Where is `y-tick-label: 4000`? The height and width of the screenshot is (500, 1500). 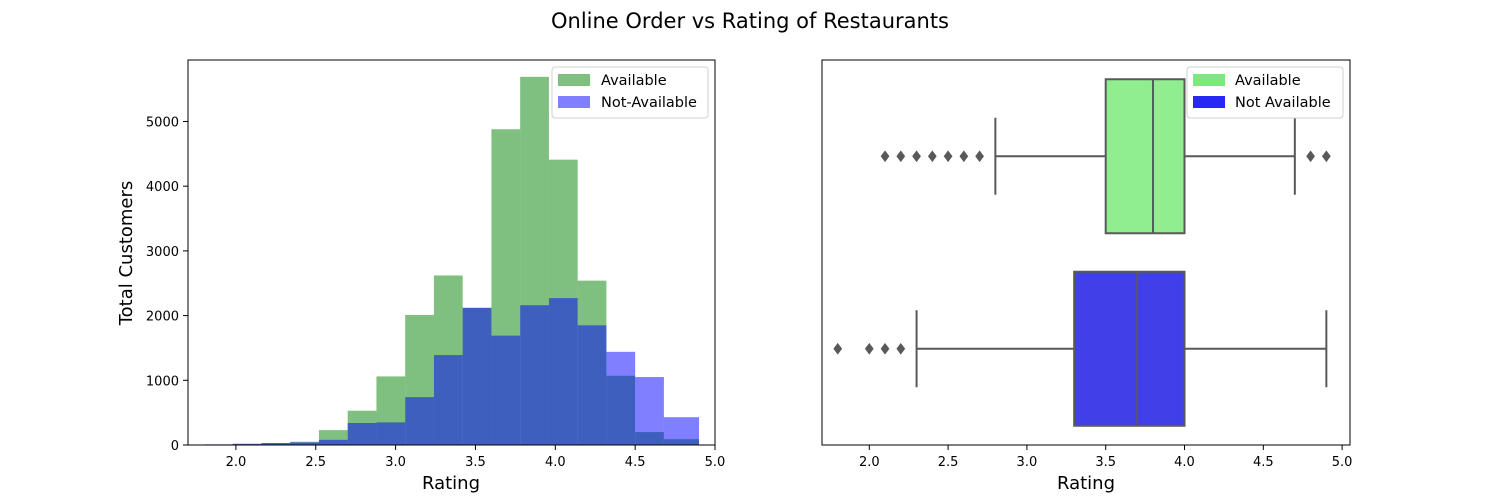 y-tick-label: 4000 is located at coordinates (162, 187).